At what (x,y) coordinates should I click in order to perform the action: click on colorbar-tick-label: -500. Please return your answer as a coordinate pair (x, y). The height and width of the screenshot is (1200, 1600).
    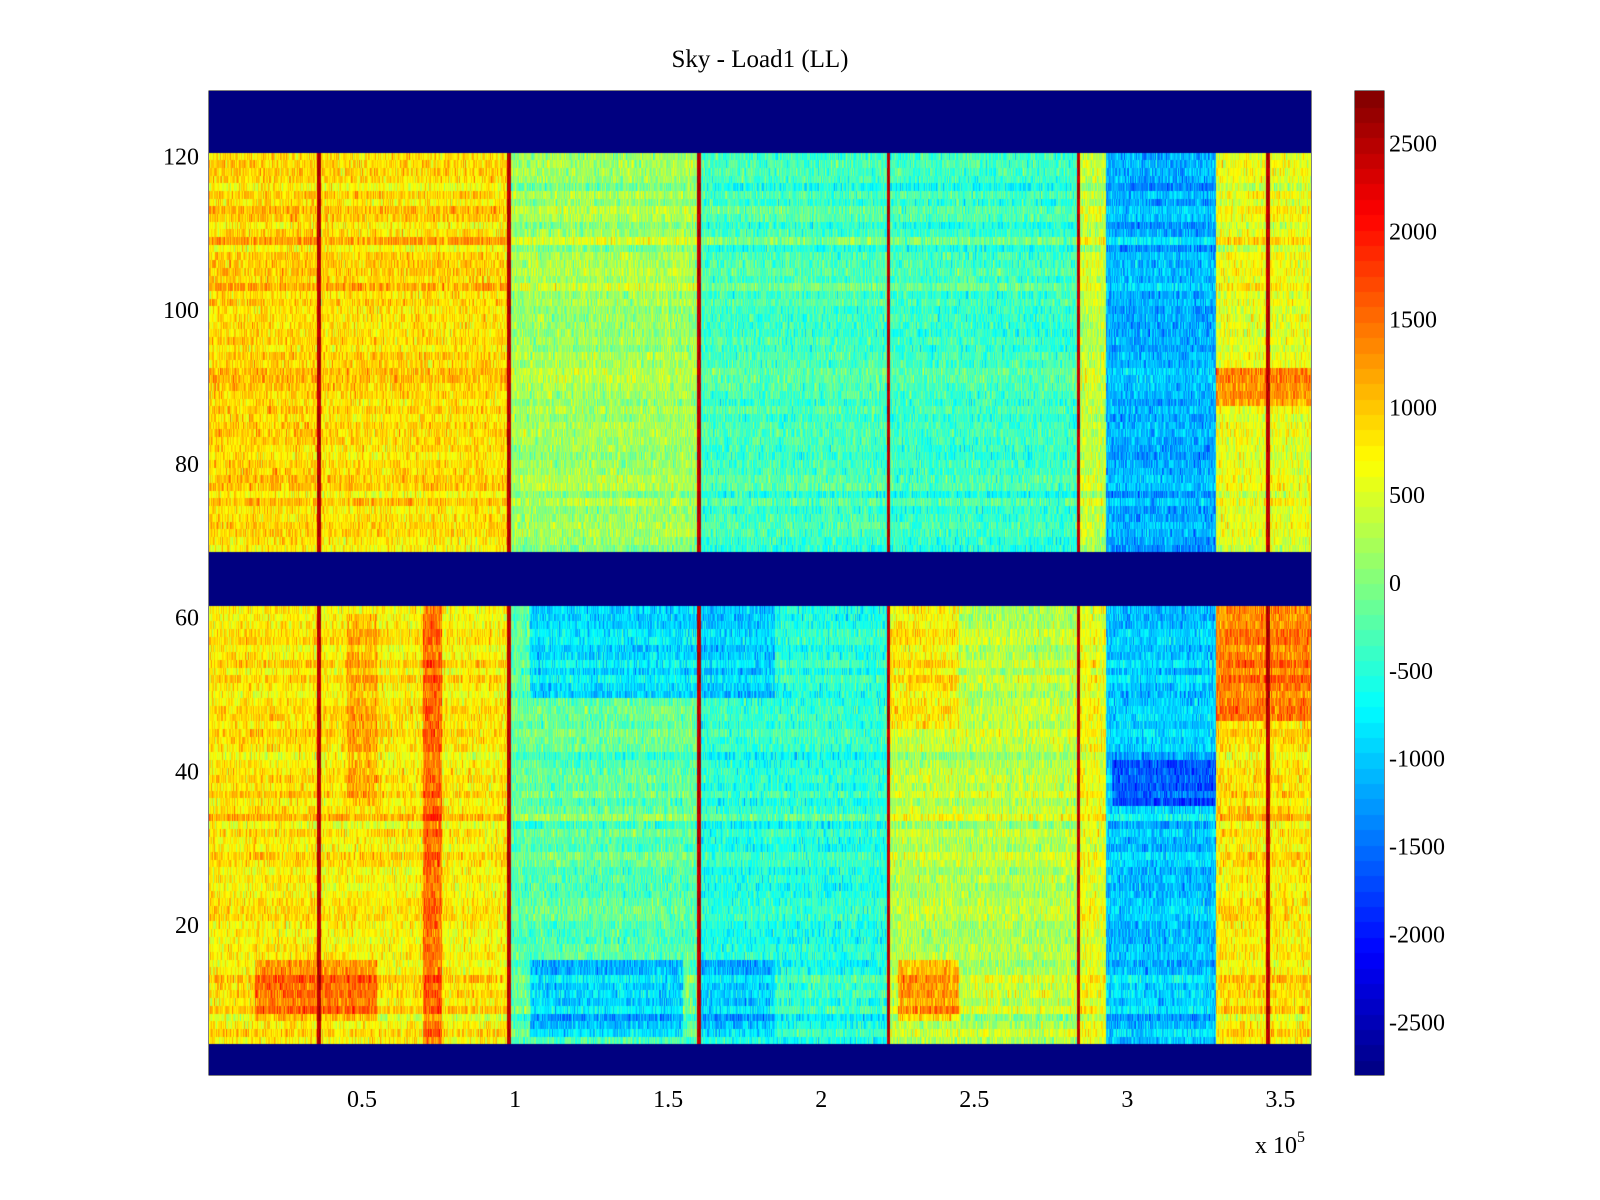
    Looking at the image, I should click on (1411, 672).